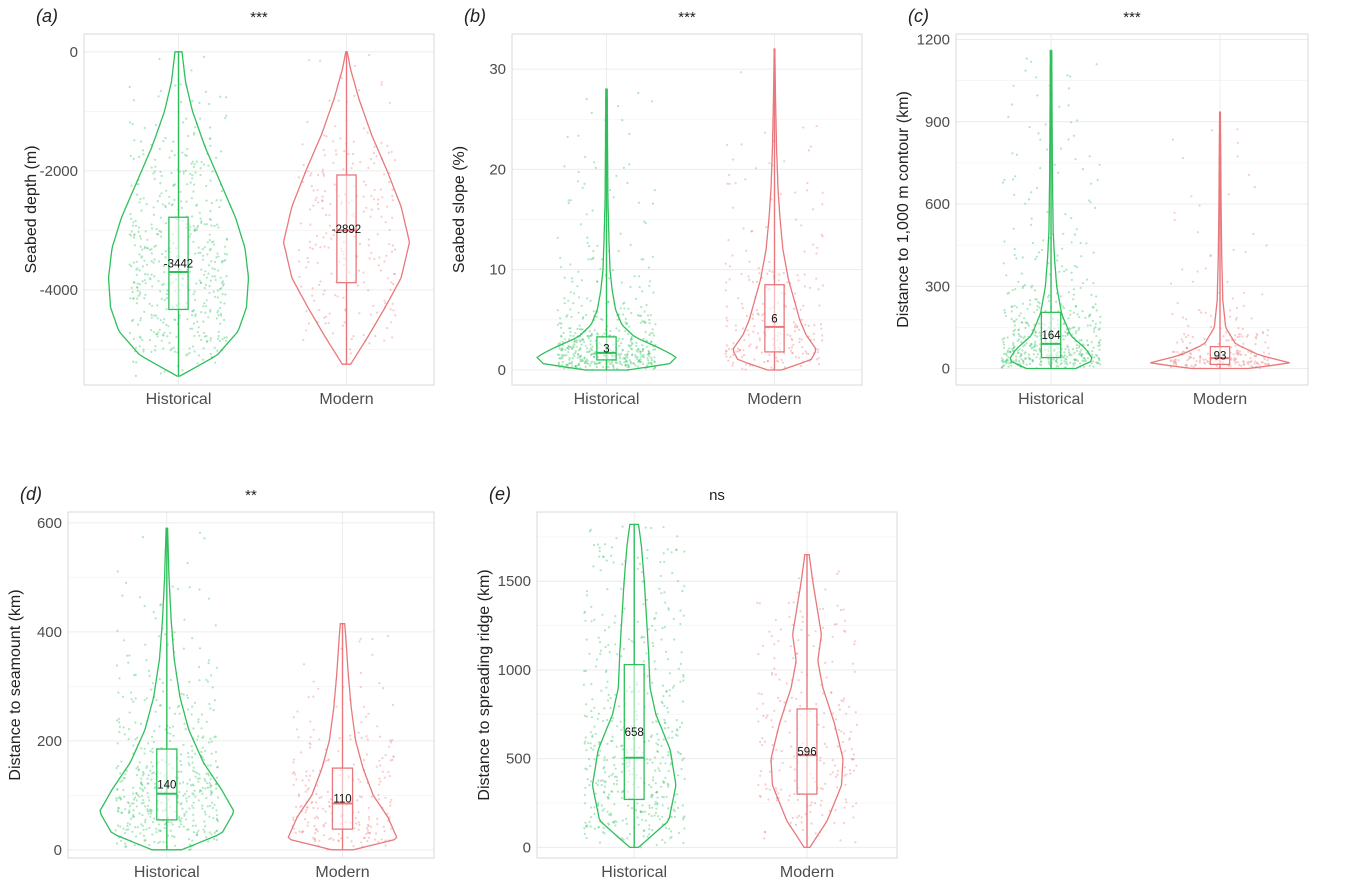 Image resolution: width=1349 pixels, height=884 pixels. Describe the element at coordinates (527, 847) in the screenshot. I see `y-tick-label: 0` at that location.